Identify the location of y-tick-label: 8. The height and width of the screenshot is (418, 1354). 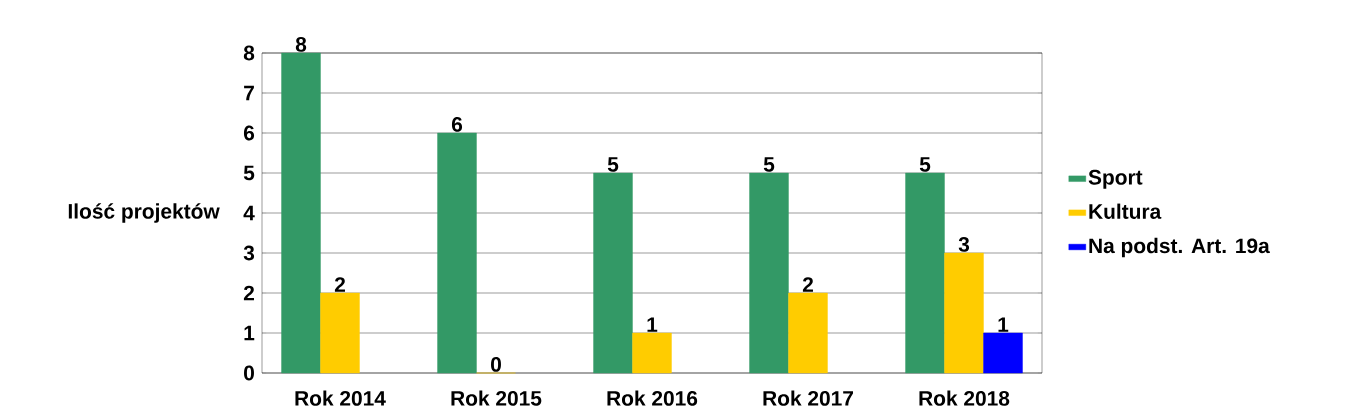
(249, 53).